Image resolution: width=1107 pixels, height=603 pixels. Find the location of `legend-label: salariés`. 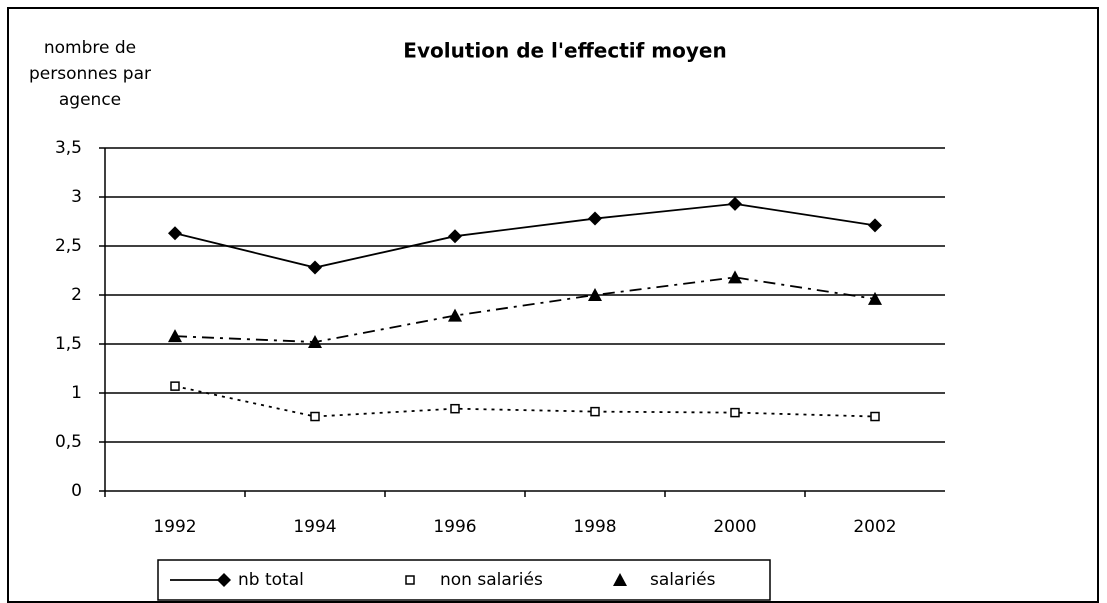

legend-label: salariés is located at coordinates (683, 580).